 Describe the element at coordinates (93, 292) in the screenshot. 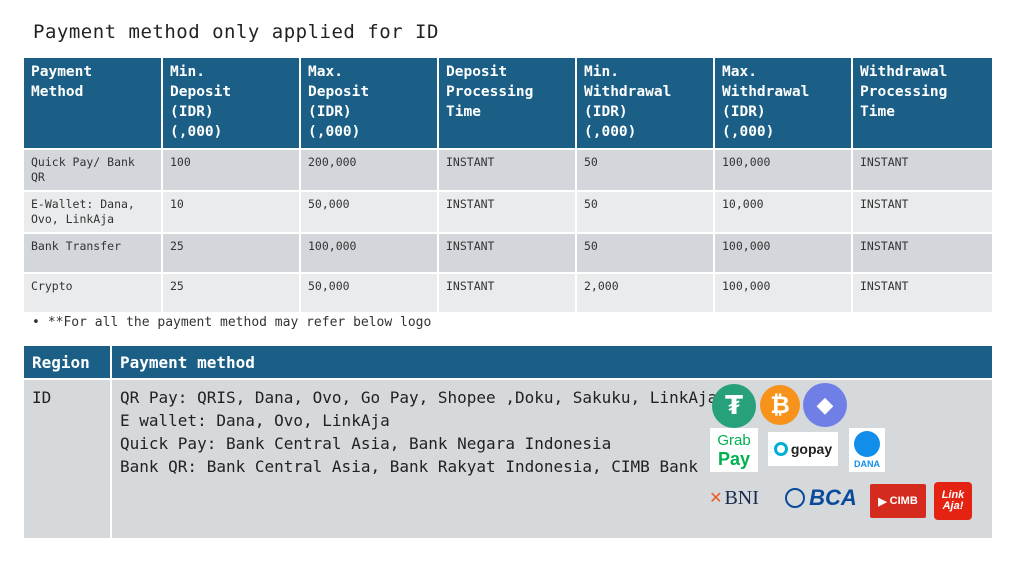

I see `cell-method: Crypto` at that location.